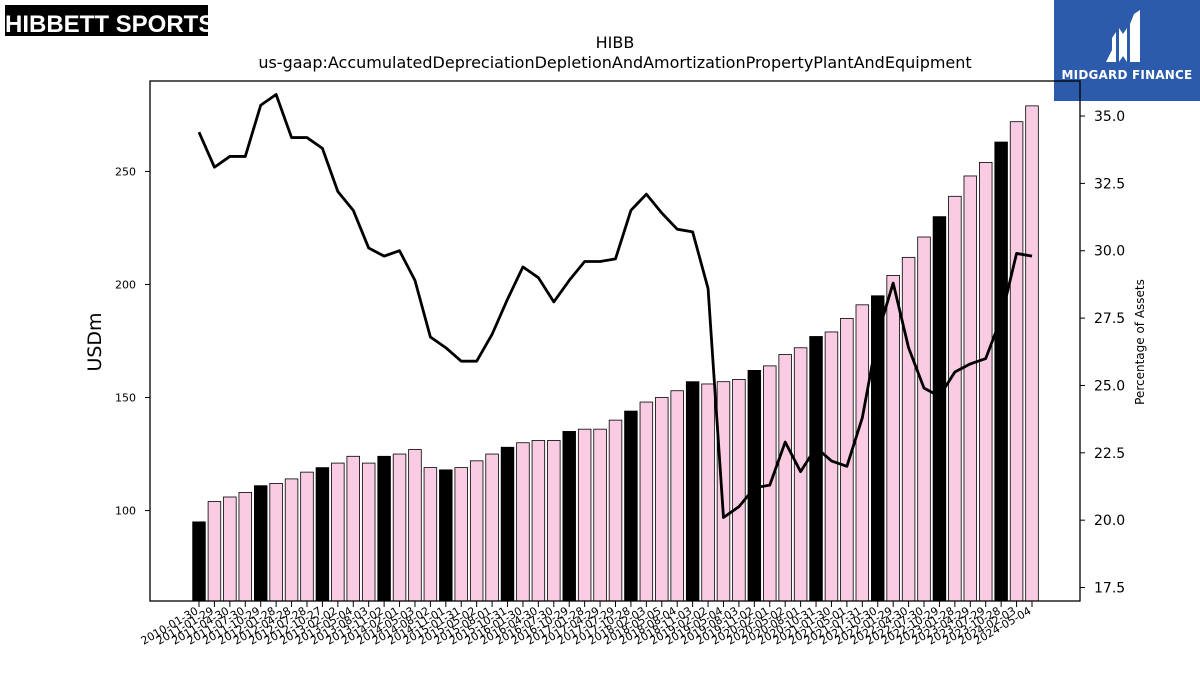 This screenshot has width=1200, height=675. Describe the element at coordinates (1109, 252) in the screenshot. I see `y2-tick-label: 30.0` at that location.